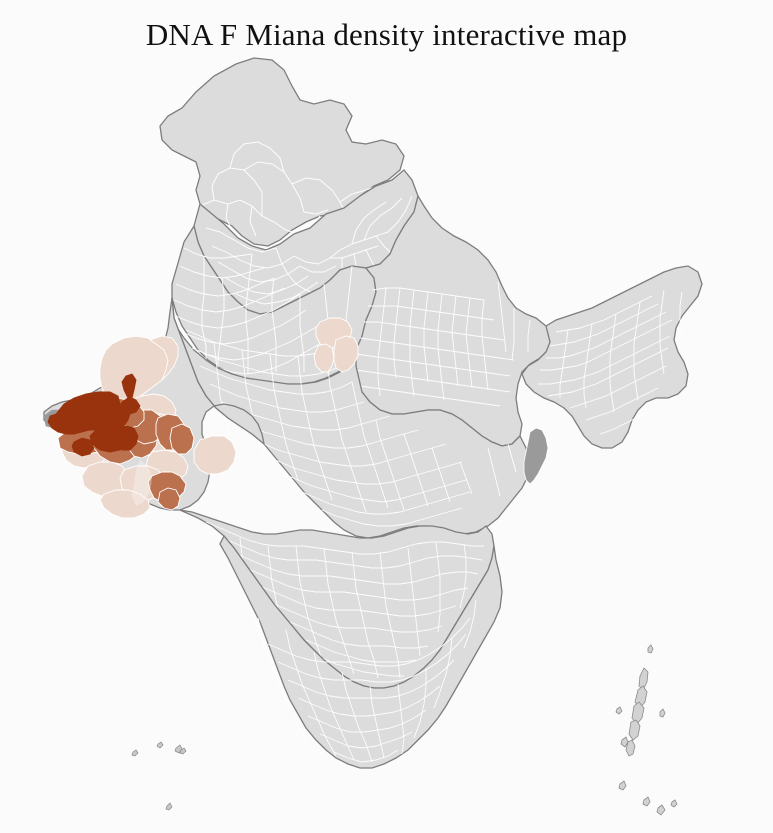 The height and width of the screenshot is (833, 773). Describe the element at coordinates (215, 455) in the screenshot. I see `district-nashik` at that location.